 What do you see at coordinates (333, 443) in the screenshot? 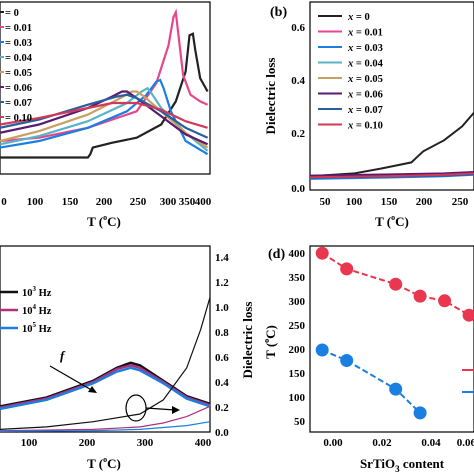
I see `x-tick-label: 0.00` at bounding box center [333, 443].